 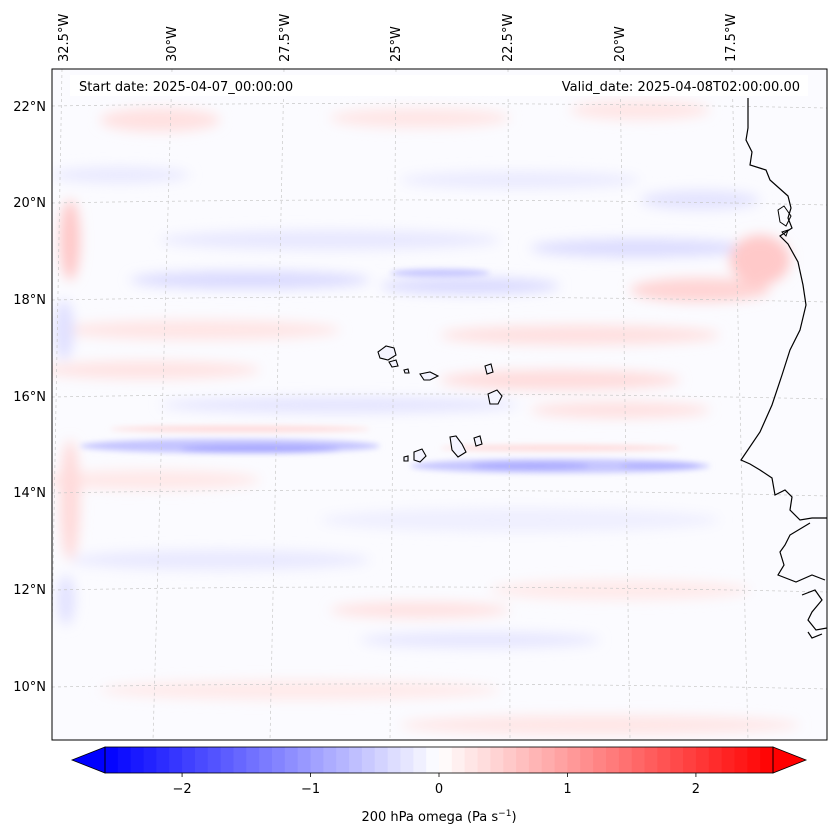 I want to click on island-brava, so click(x=406, y=458).